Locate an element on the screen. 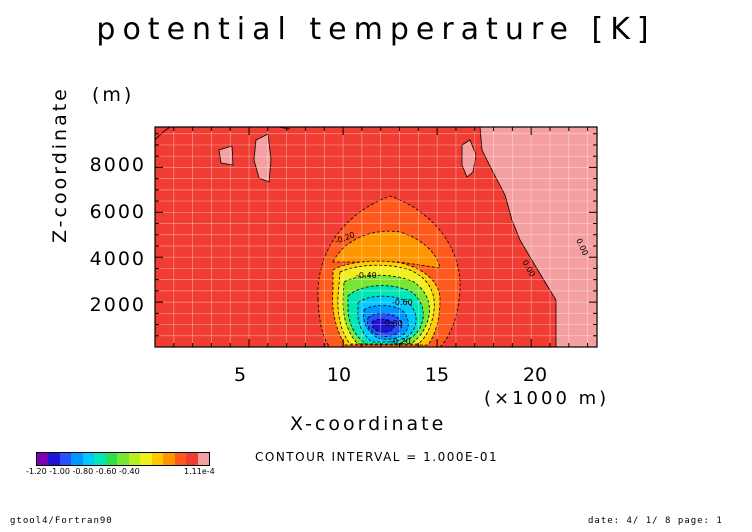 This screenshot has height=532, width=752. x-axis-label: X-coordinate is located at coordinates (368, 424).